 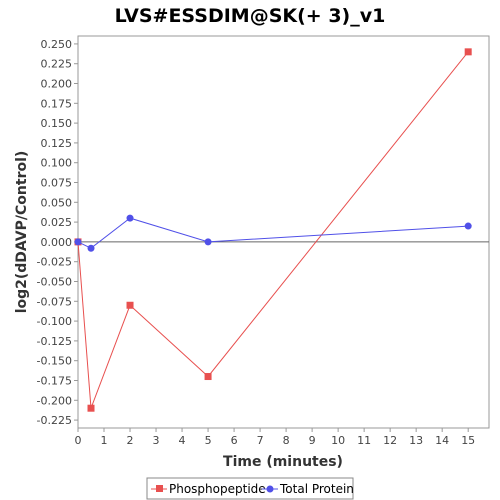 I want to click on x-tick-label: 6, so click(x=234, y=440).